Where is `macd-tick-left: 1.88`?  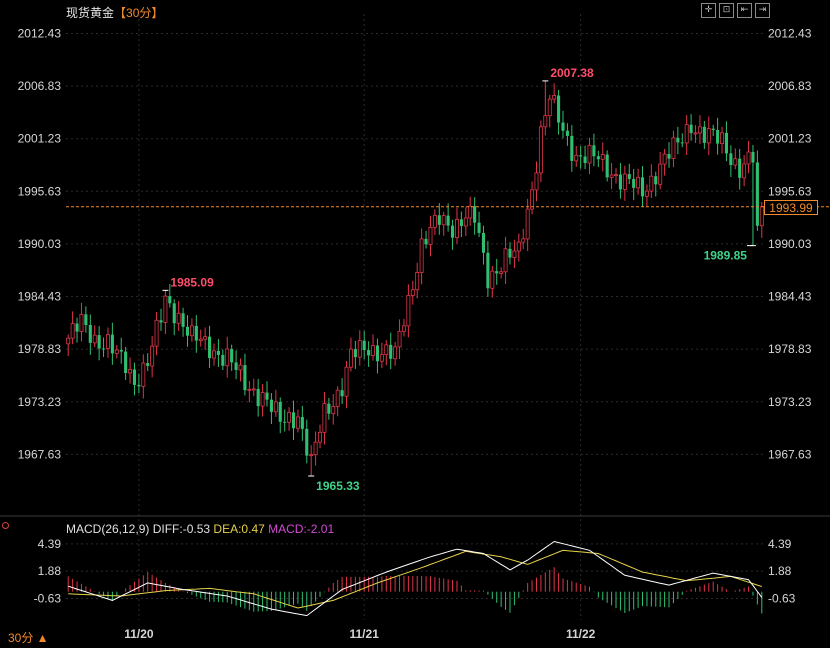 macd-tick-left: 1.88 is located at coordinates (50, 571).